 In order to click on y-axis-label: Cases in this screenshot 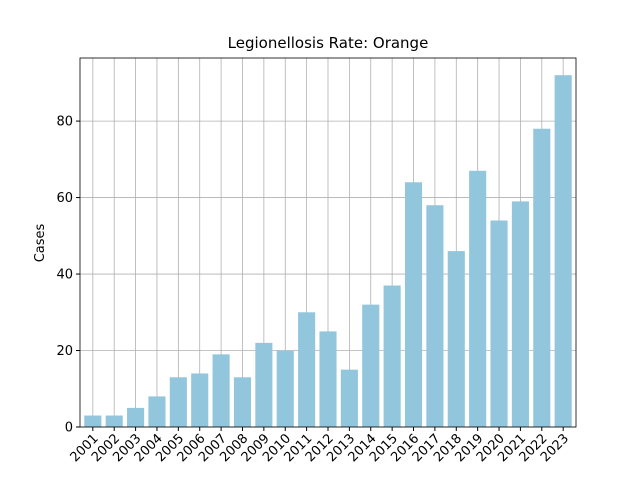, I will do `click(40, 242)`.